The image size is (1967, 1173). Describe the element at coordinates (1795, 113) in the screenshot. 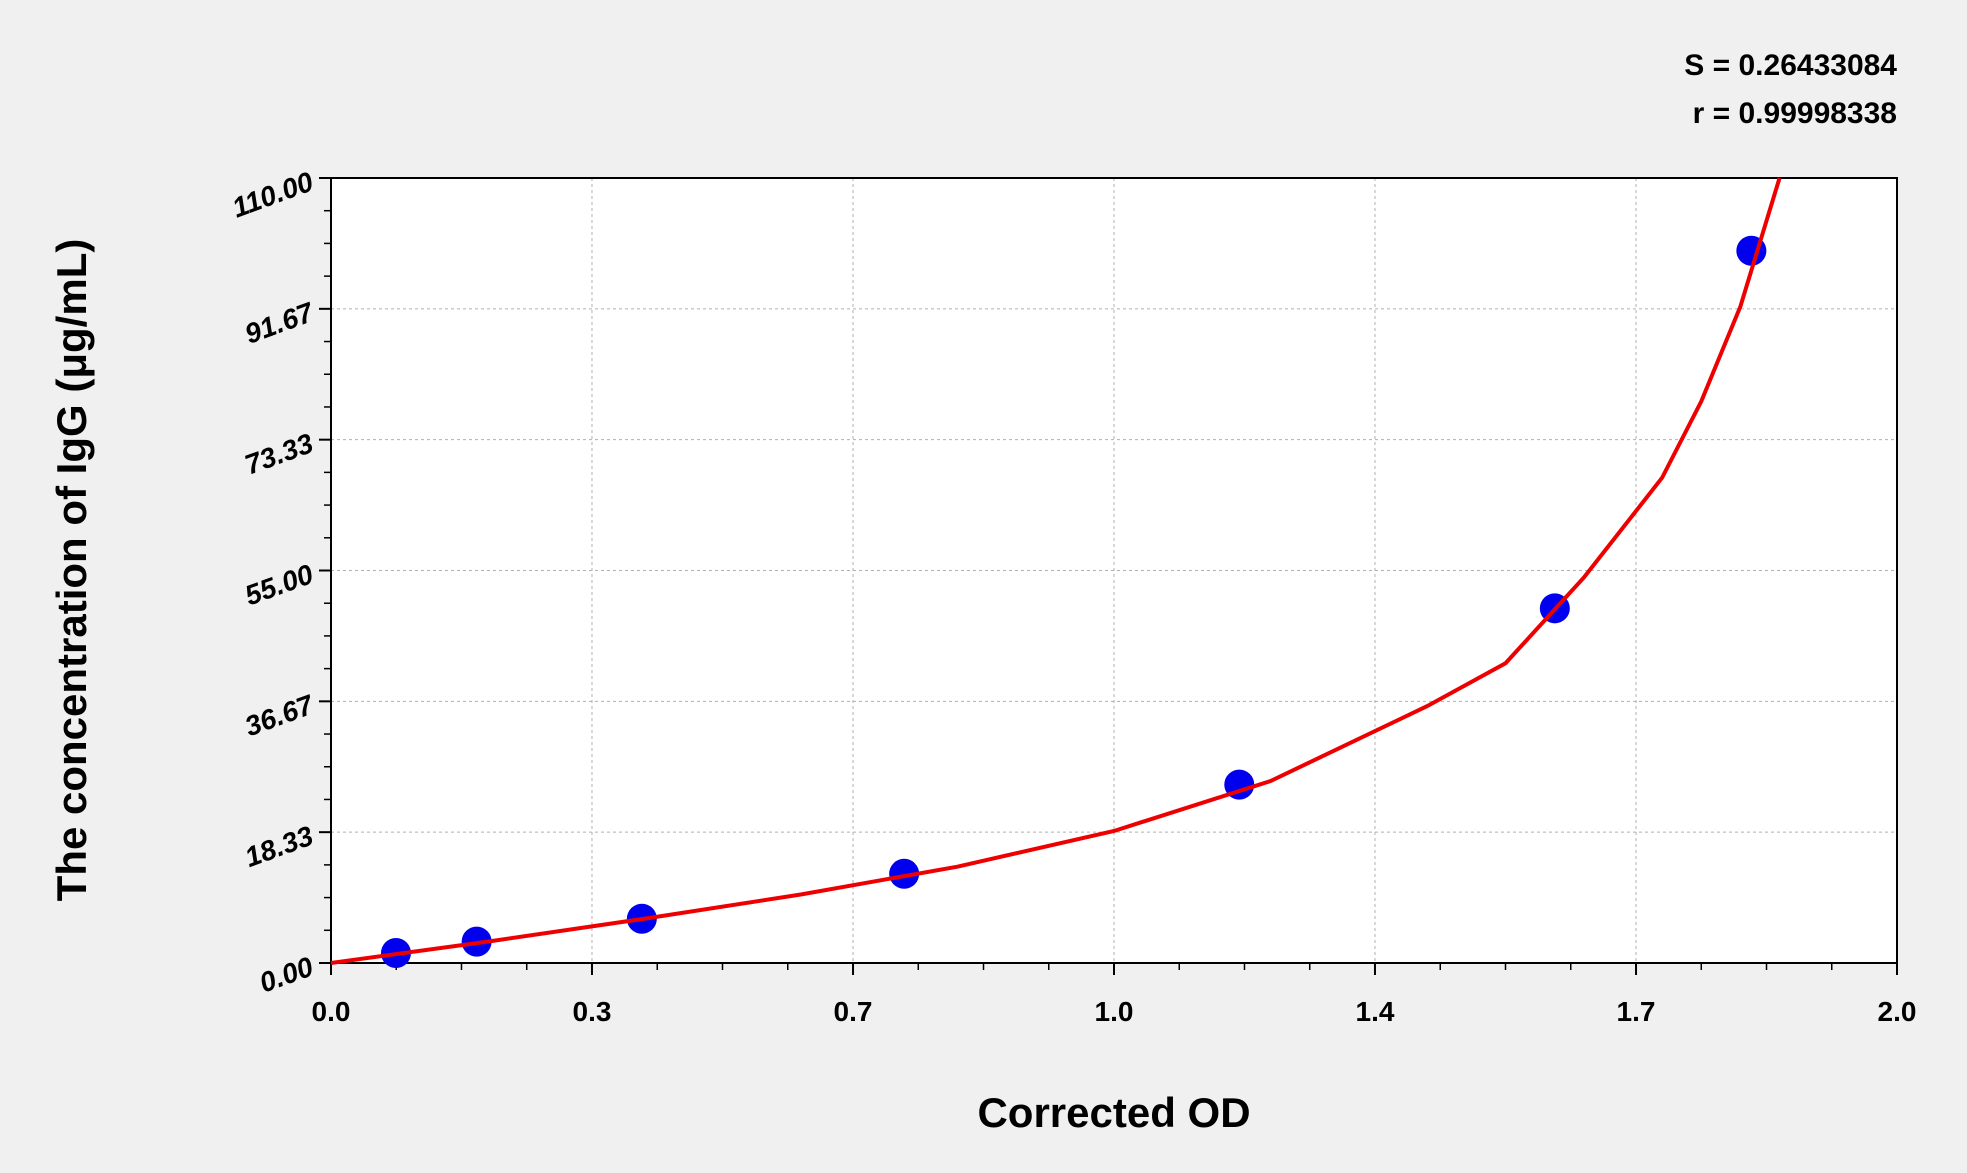

I see `annotation: r = 0.99998338` at that location.